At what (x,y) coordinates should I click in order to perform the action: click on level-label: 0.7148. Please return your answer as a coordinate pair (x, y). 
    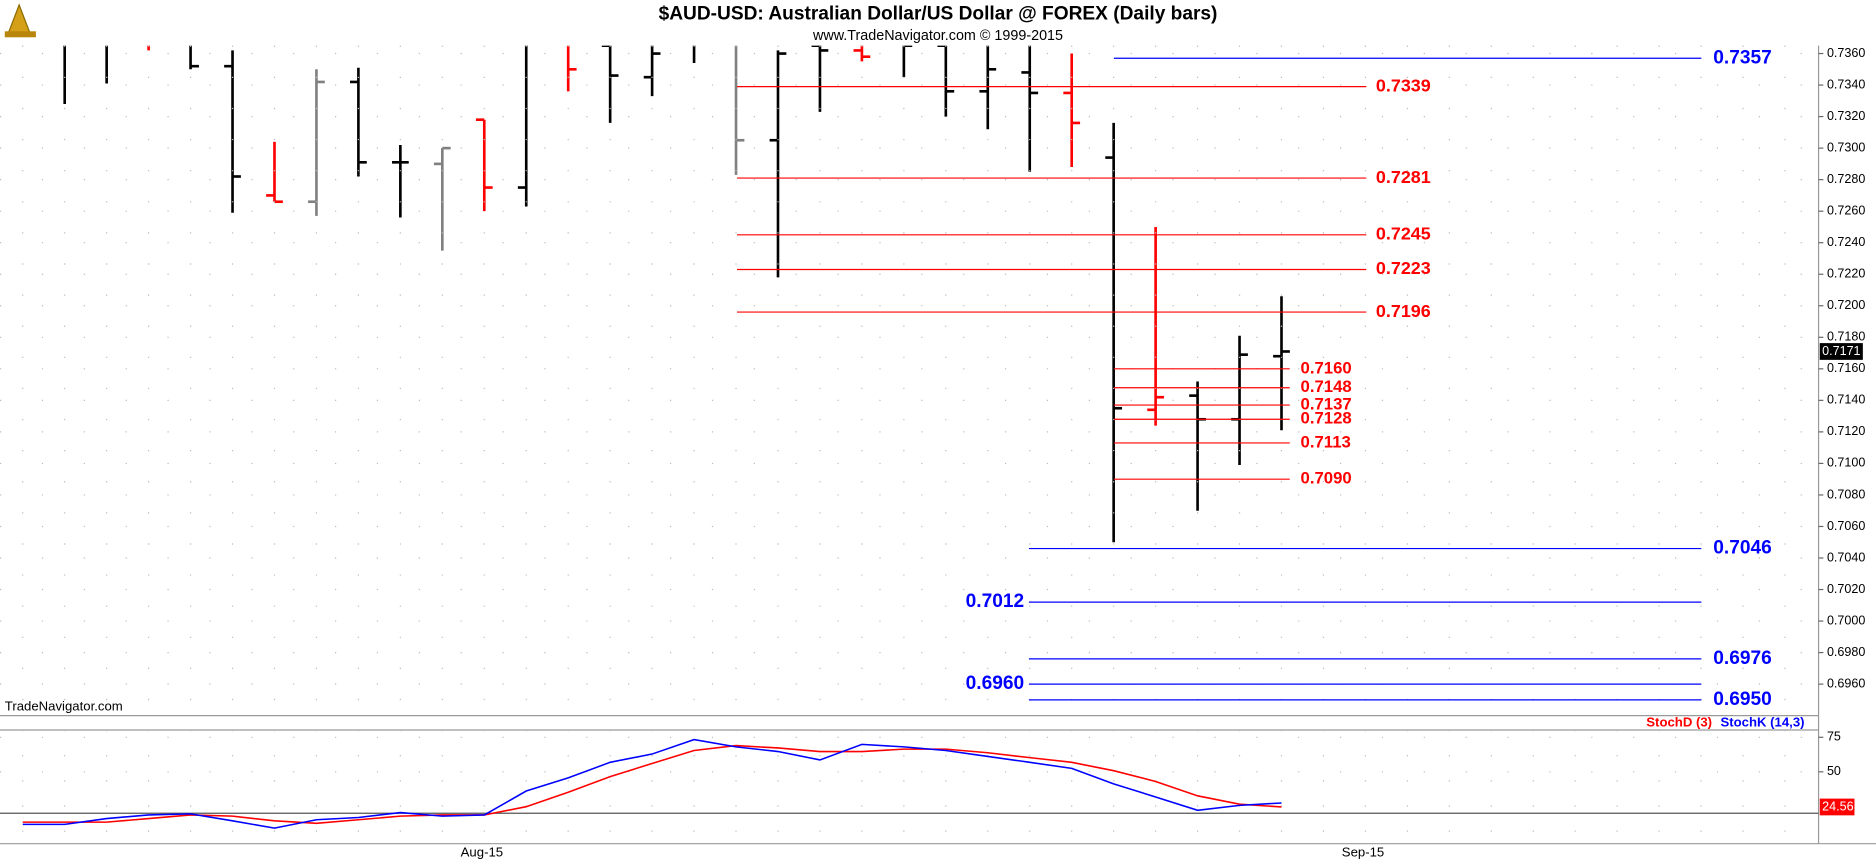
    Looking at the image, I should click on (1326, 386).